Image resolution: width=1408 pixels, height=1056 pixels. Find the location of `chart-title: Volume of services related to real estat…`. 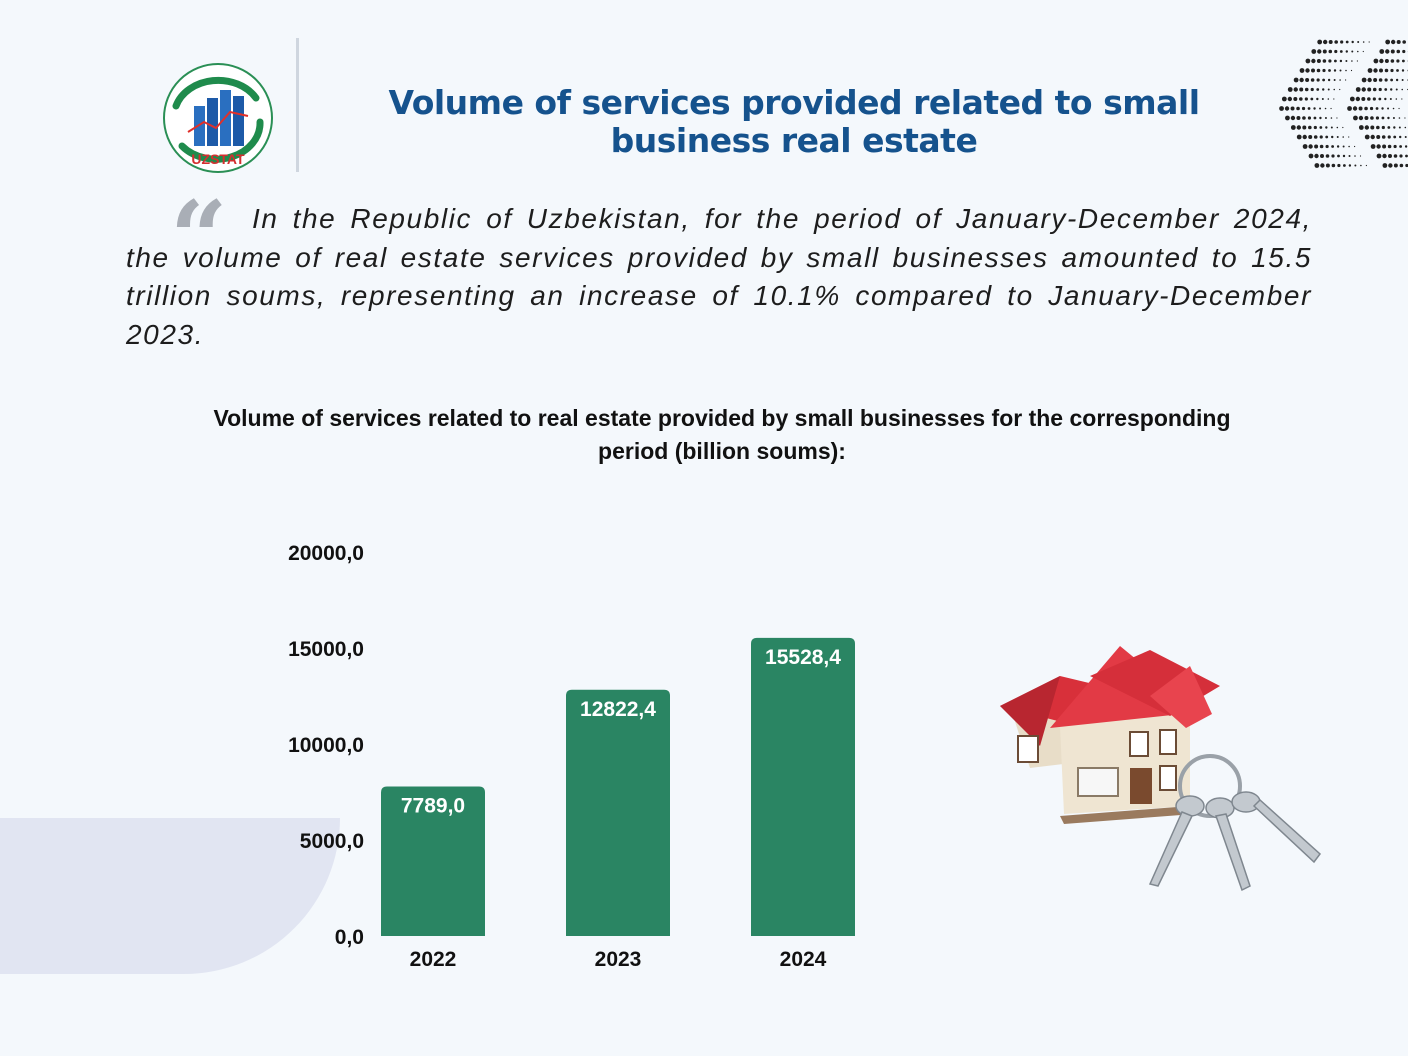

chart-title: Volume of services related to real estat… is located at coordinates (722, 434).